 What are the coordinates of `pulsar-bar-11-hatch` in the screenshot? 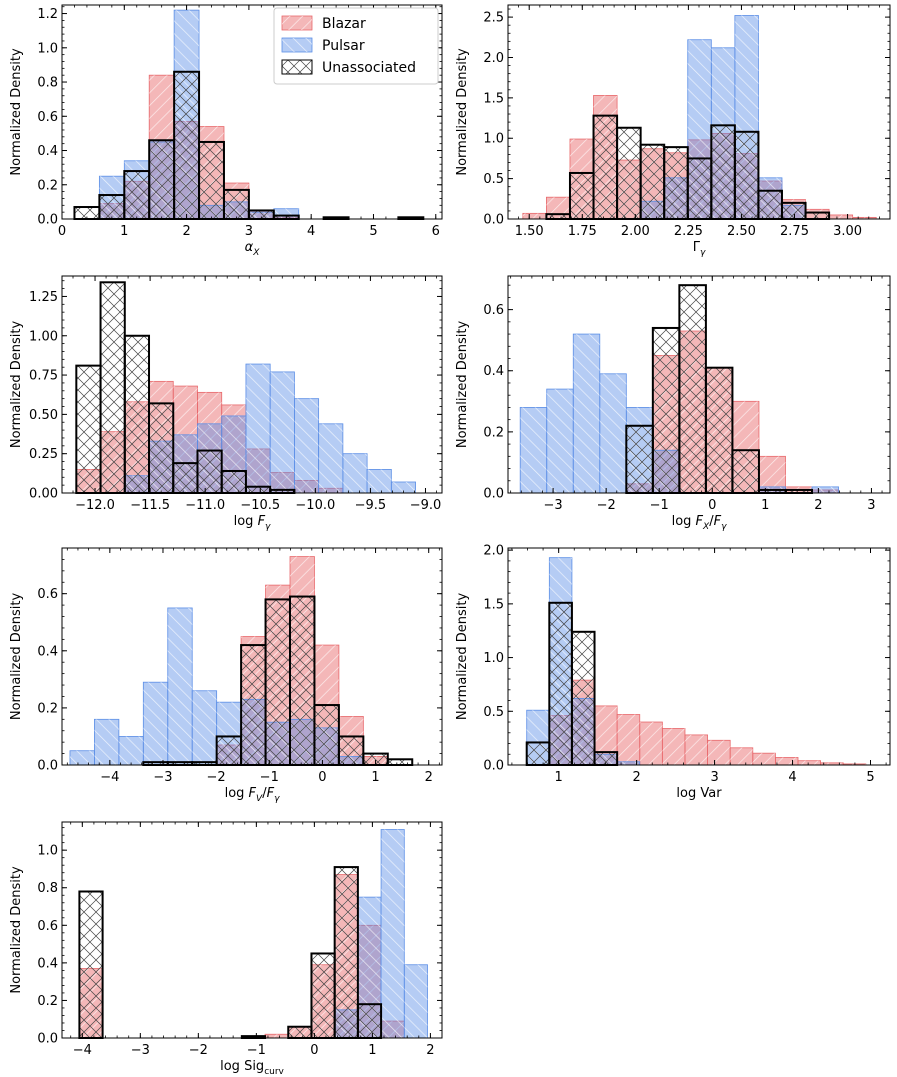 It's located at (330, 458).